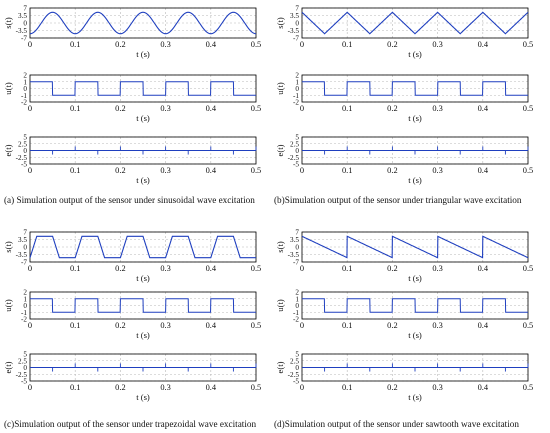 Image resolution: width=550 pixels, height=433 pixels. Describe the element at coordinates (25, 233) in the screenshot. I see `y-tick-label: 7` at that location.